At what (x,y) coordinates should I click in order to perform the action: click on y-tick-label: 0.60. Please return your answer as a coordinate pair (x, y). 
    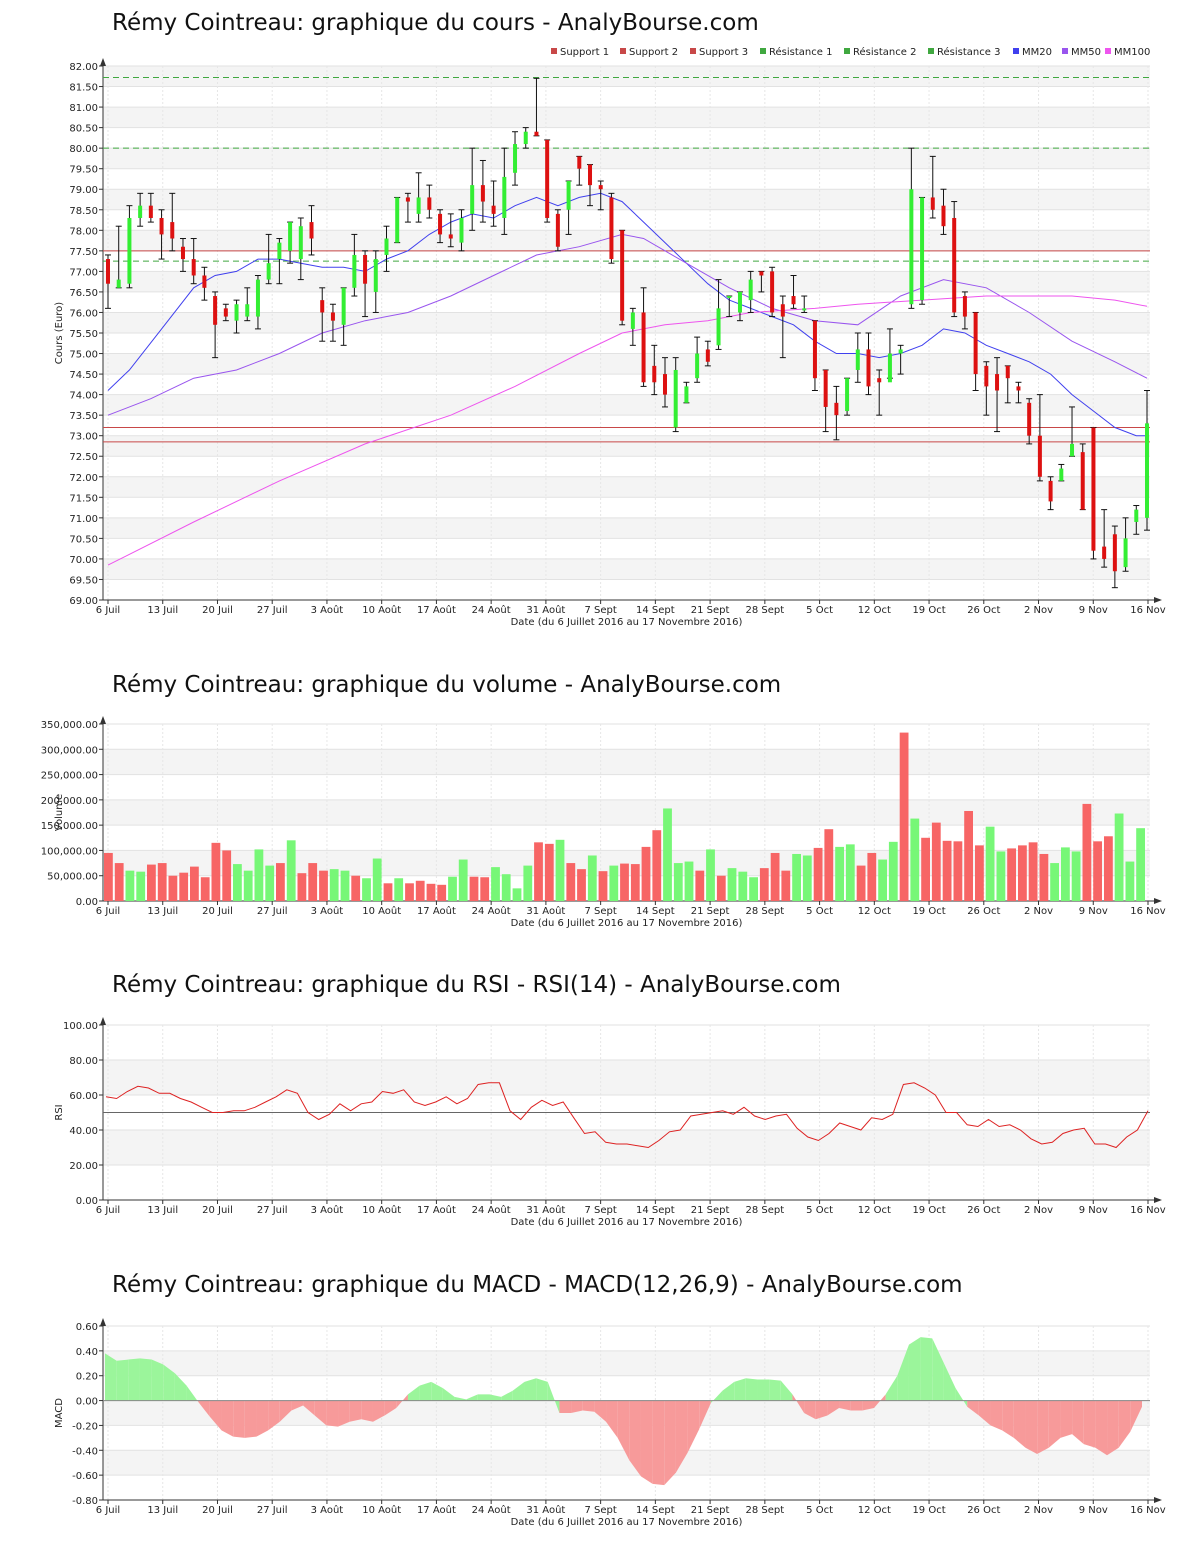
    Looking at the image, I should click on (87, 1327).